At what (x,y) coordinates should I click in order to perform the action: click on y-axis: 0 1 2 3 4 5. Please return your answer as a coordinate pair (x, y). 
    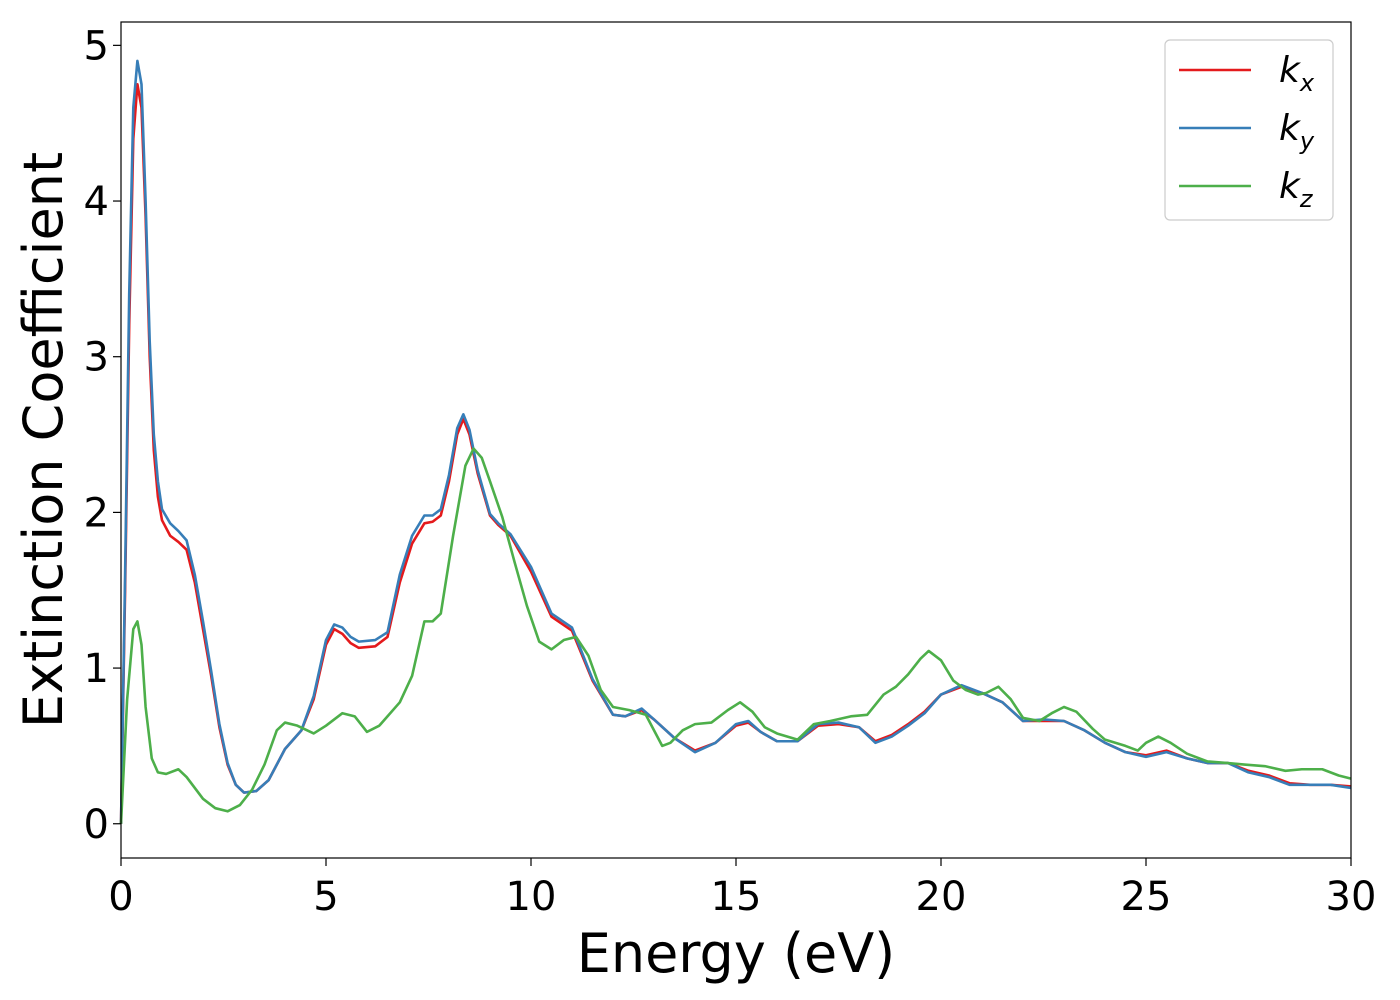
    Looking at the image, I should click on (102, 435).